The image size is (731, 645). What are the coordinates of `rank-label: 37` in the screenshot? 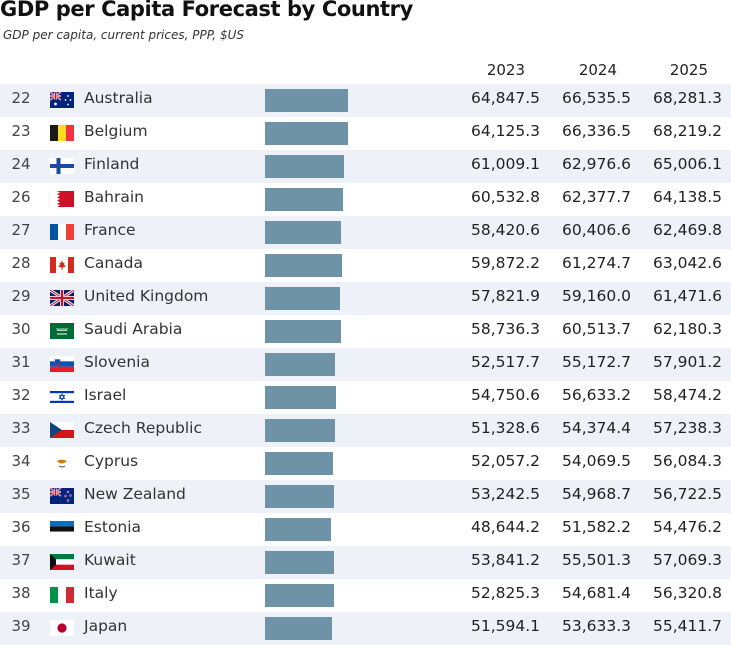 It's located at (21, 560).